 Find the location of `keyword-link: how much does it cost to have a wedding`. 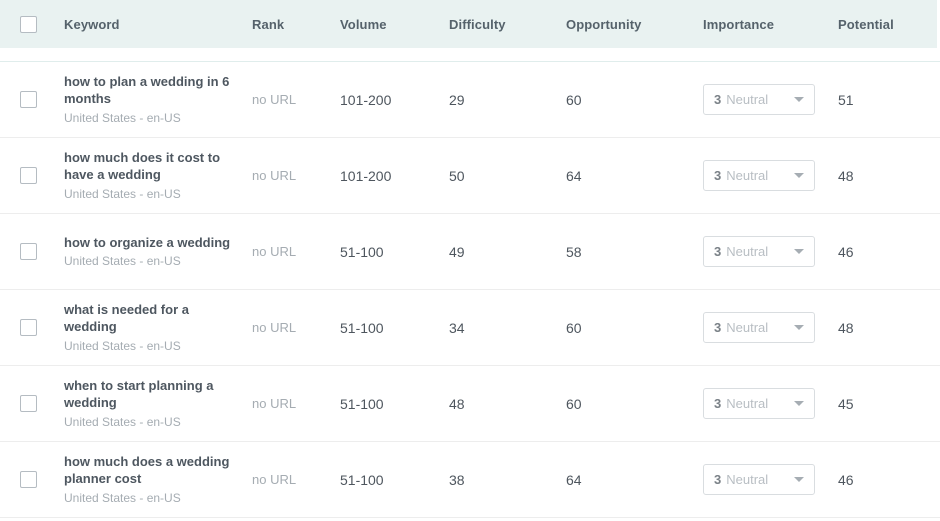

keyword-link: how much does it cost to have a wedding is located at coordinates (142, 166).